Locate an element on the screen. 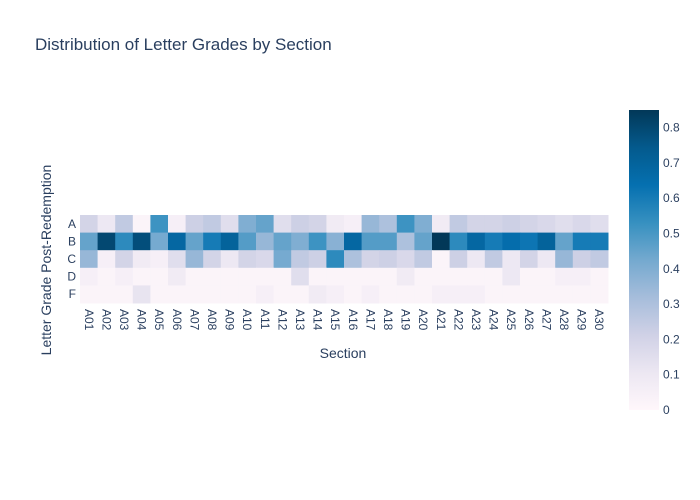 The width and height of the screenshot is (700, 500). x-tick-label: A30 is located at coordinates (599, 320).